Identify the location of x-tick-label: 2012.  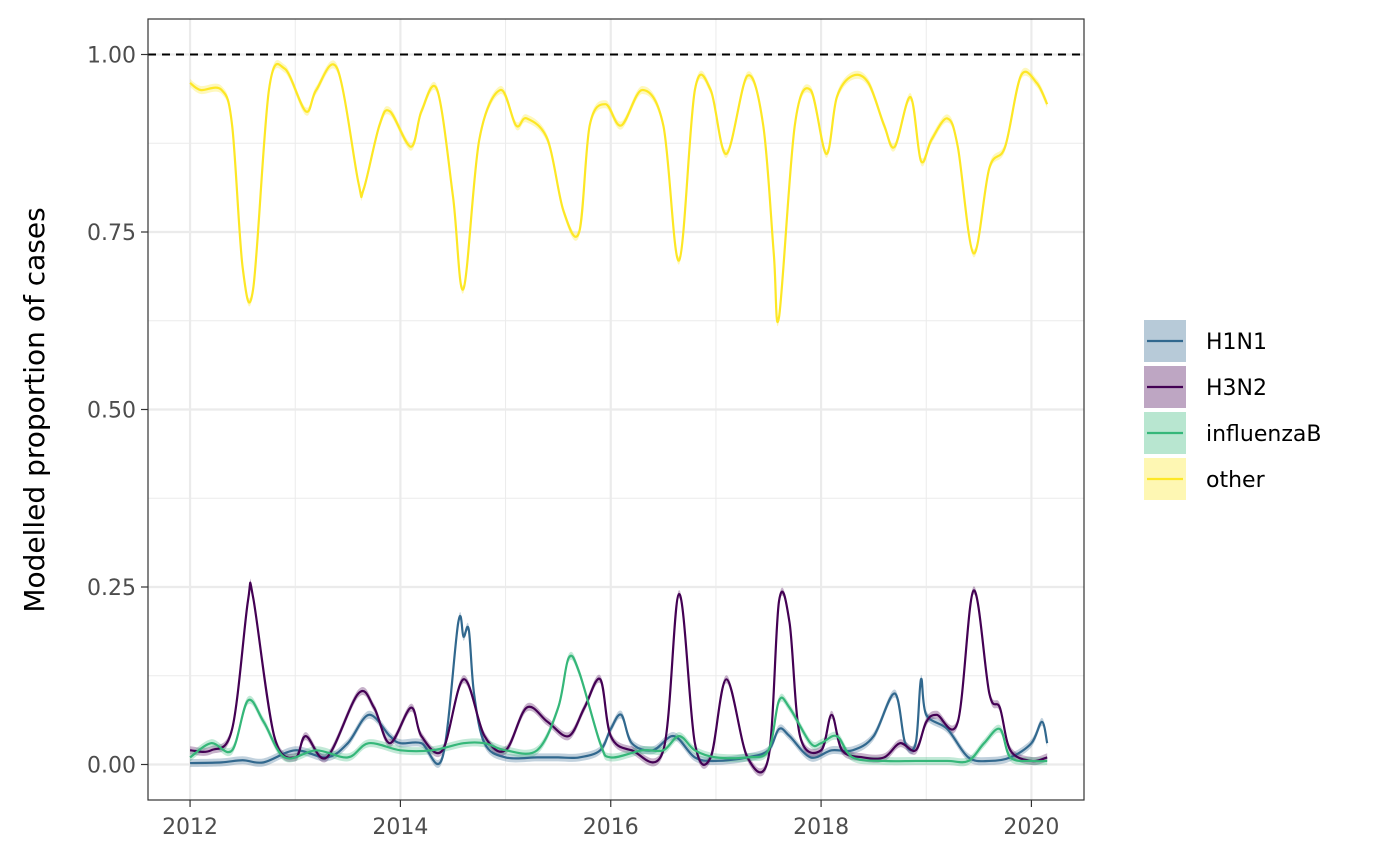
(190, 827).